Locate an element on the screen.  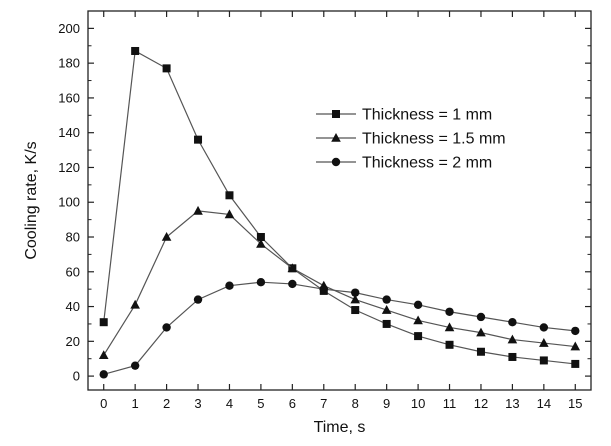
x-tick-label: 15 is located at coordinates (575, 403).